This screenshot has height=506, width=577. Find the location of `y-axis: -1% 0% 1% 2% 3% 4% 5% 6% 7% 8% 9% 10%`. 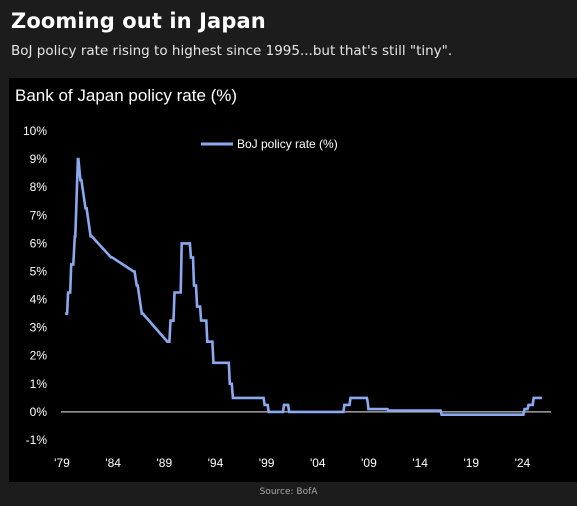

y-axis: -1% 0% 1% 2% 3% 4% 5% 6% 7% 8% 9% 10% is located at coordinates (35, 285).